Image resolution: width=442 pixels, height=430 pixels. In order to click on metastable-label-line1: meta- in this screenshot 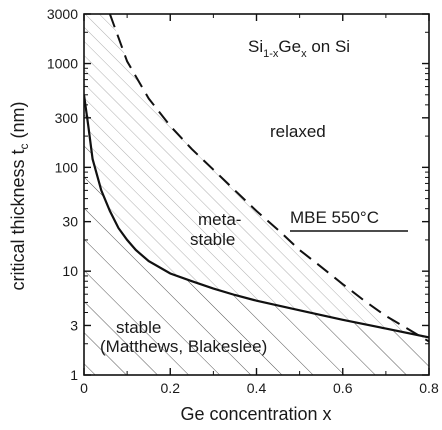, I will do `click(219, 219)`.